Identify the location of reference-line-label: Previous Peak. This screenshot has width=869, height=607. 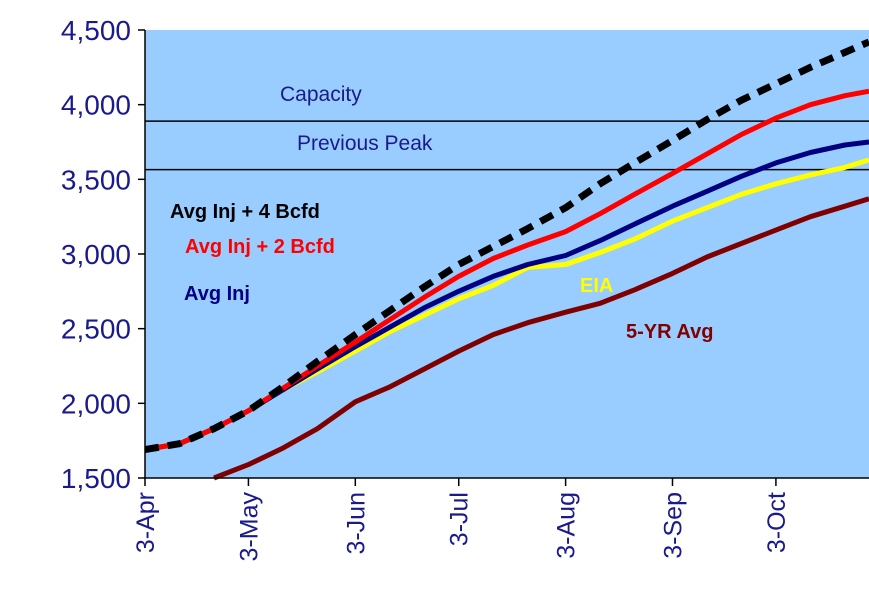
(365, 143).